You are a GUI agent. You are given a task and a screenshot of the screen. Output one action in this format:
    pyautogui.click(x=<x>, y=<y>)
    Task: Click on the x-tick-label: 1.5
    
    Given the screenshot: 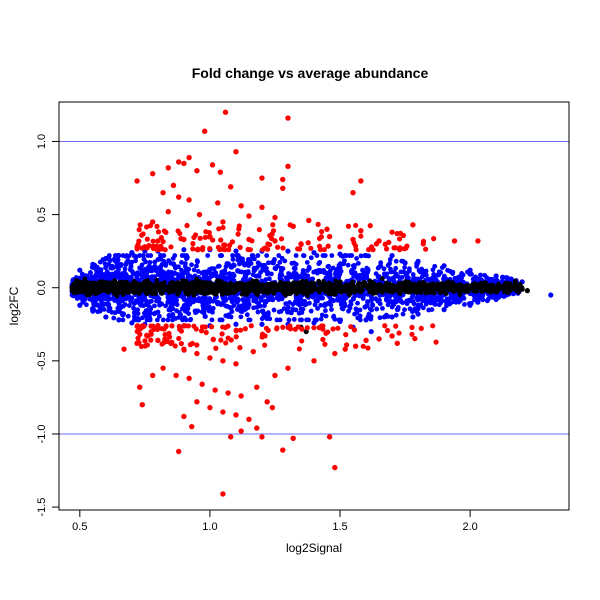 What is the action you would take?
    pyautogui.click(x=339, y=527)
    